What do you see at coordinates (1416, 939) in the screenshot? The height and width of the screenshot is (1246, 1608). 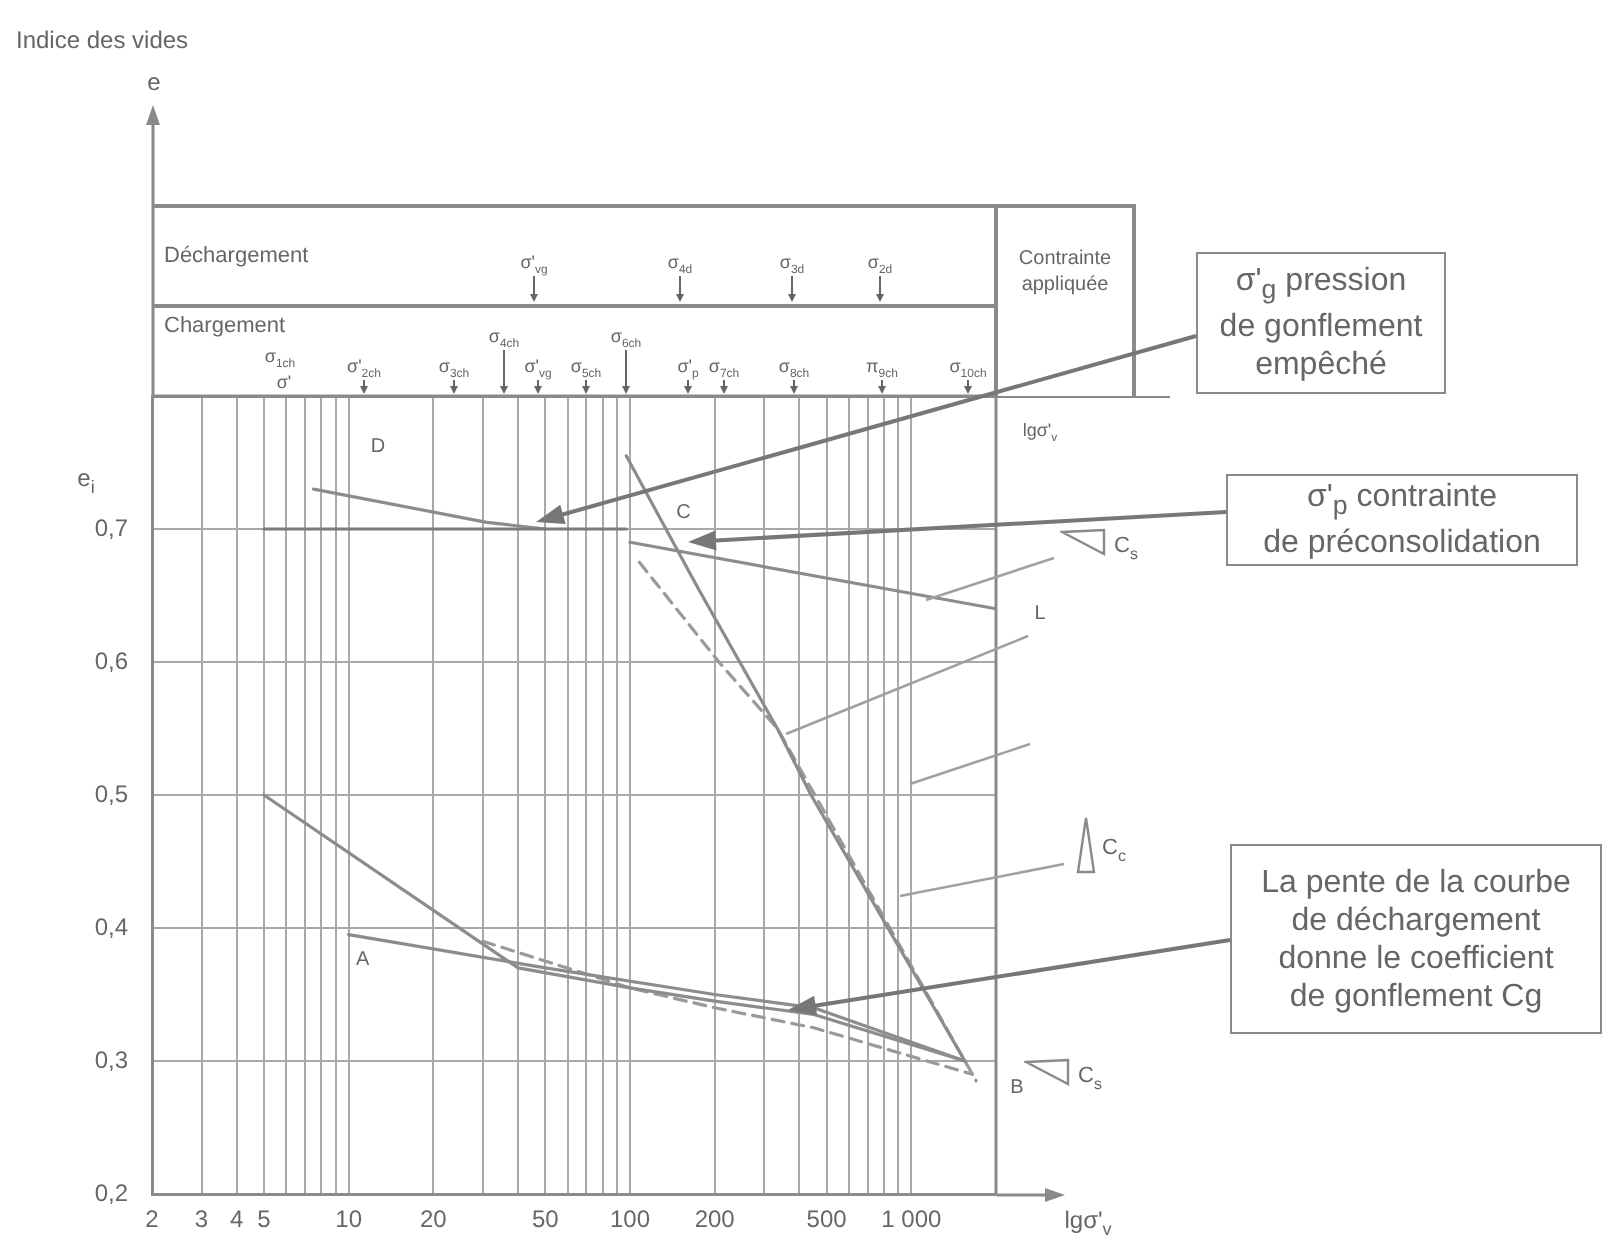 I see `text-box: La pente de la courbe de déchargement donne le coefficient de gonflement Cg` at bounding box center [1416, 939].